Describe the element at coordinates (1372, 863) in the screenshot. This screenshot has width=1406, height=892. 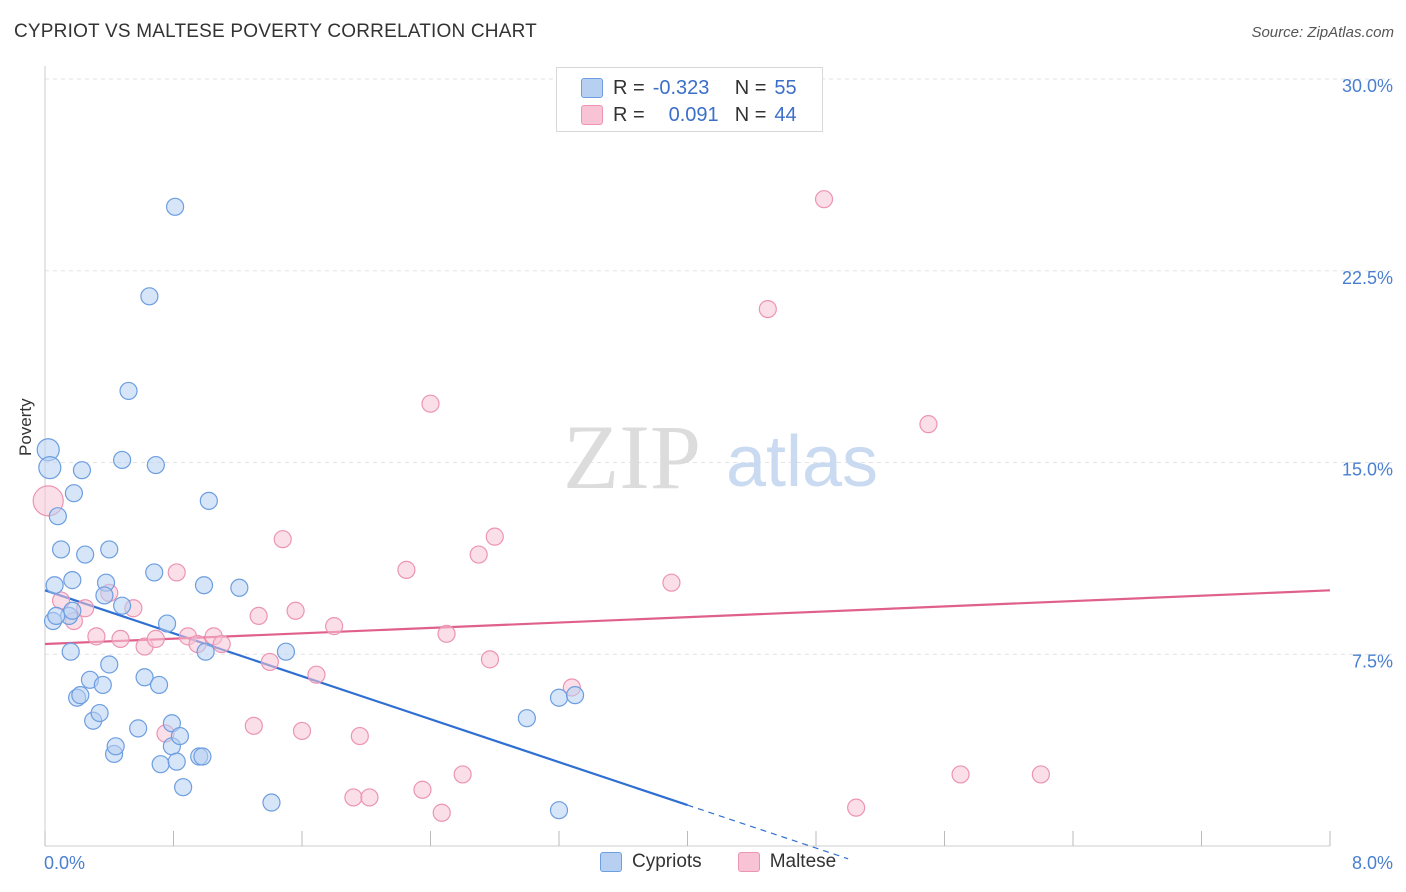
I see `x-tick-label: 8.0%` at that location.